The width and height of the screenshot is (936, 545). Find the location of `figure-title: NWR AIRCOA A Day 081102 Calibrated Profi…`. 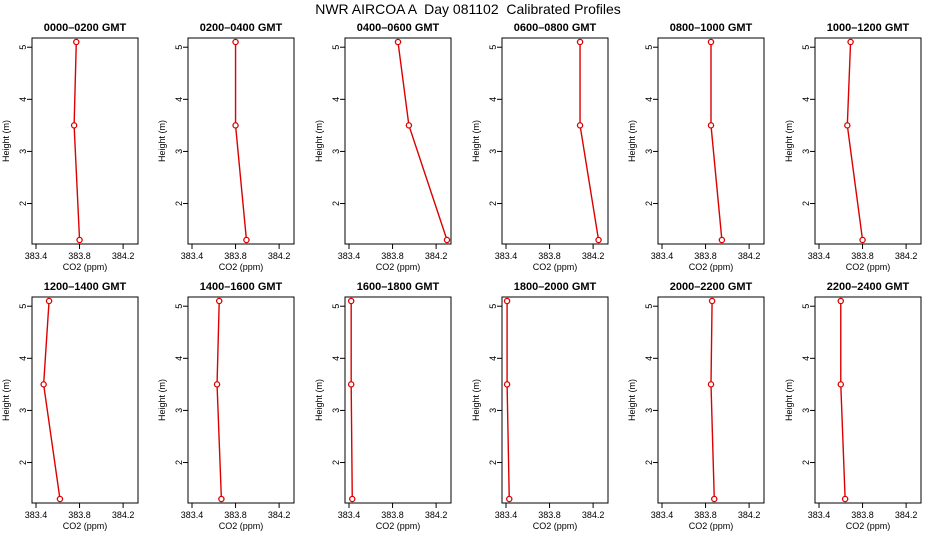

figure-title: NWR AIRCOA A Day 081102 Calibrated Profi… is located at coordinates (468, 9).